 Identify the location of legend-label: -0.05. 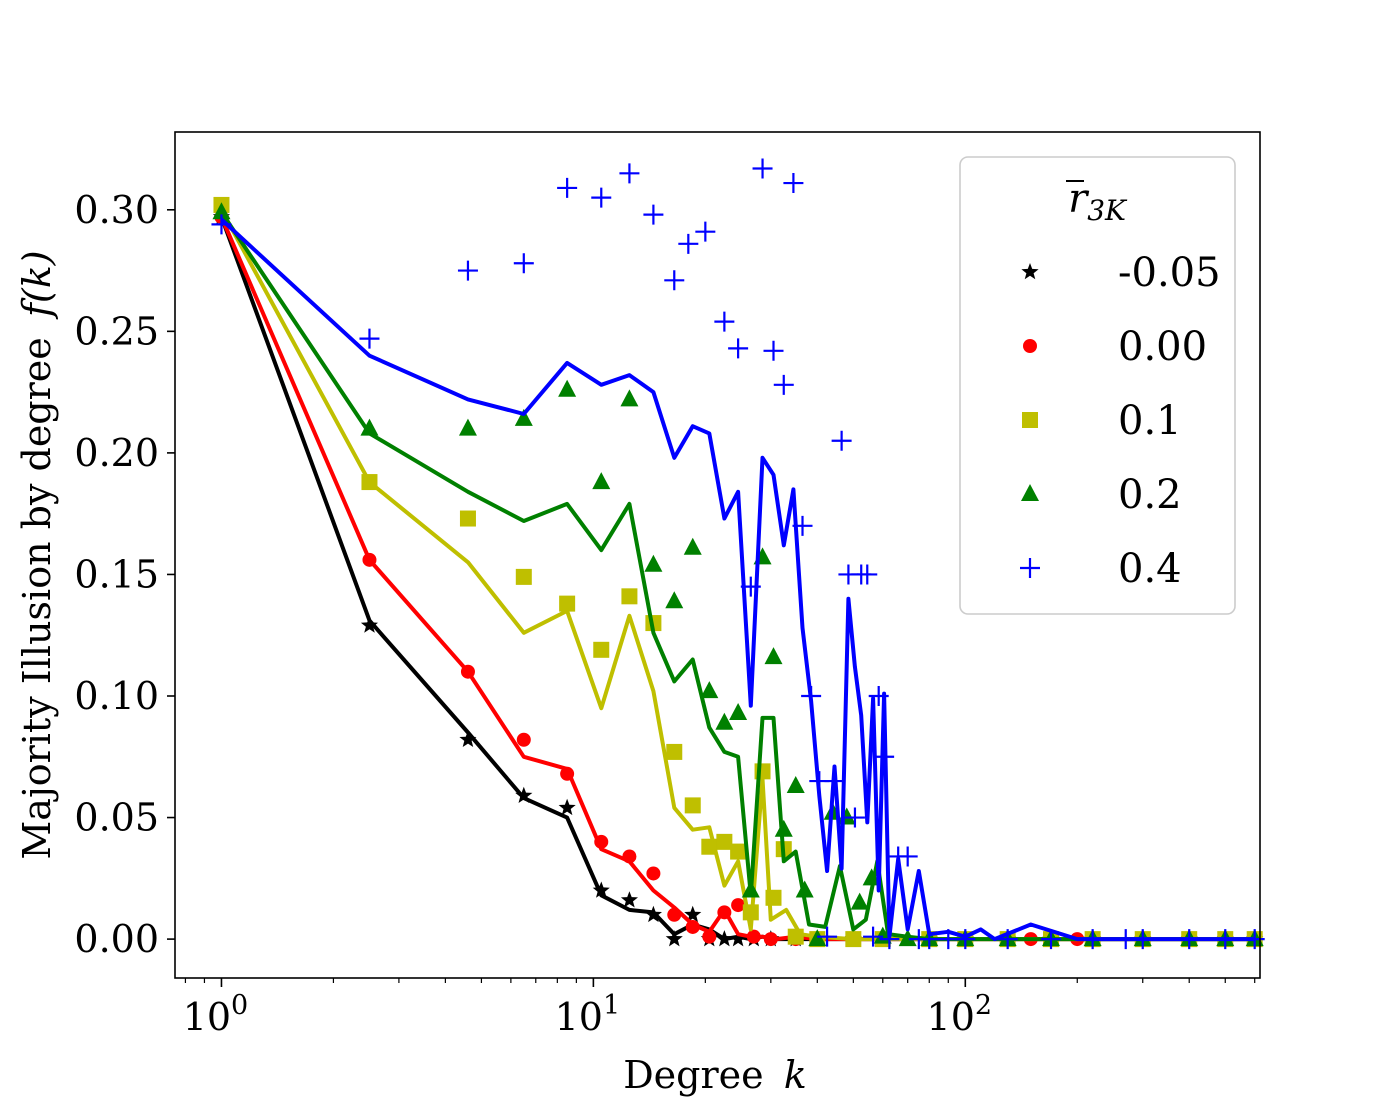
(1169, 273).